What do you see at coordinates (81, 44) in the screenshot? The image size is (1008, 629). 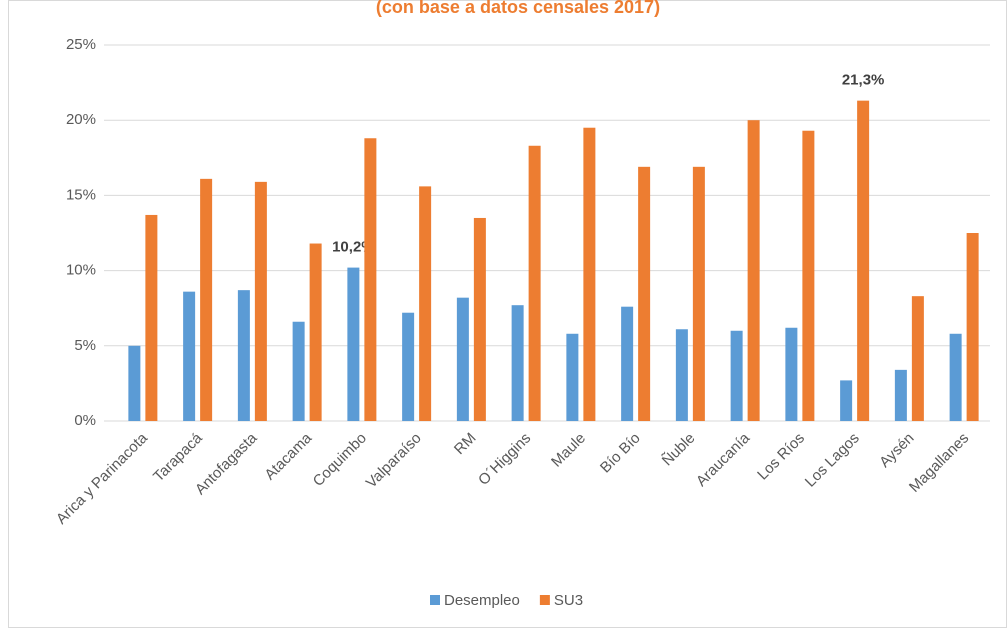 I see `y-tick-label: 25%` at bounding box center [81, 44].